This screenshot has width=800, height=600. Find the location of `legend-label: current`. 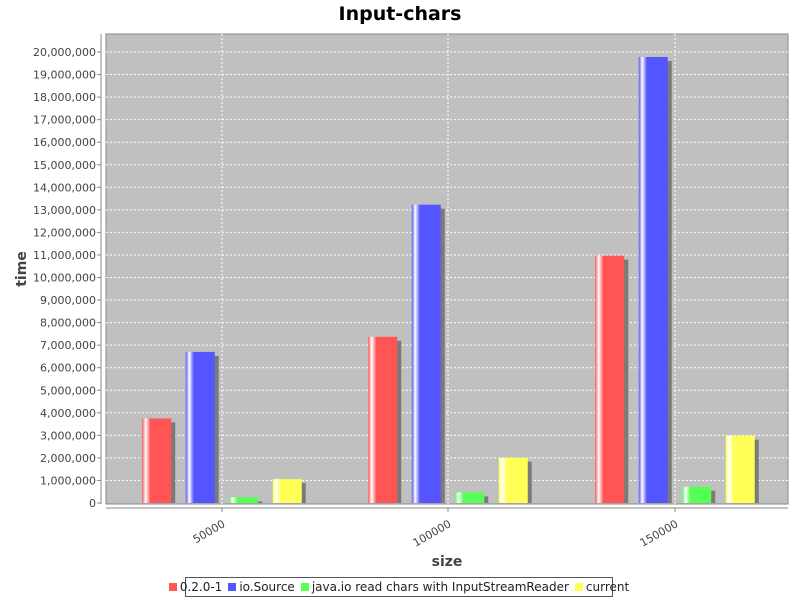

legend-label: current is located at coordinates (607, 587).